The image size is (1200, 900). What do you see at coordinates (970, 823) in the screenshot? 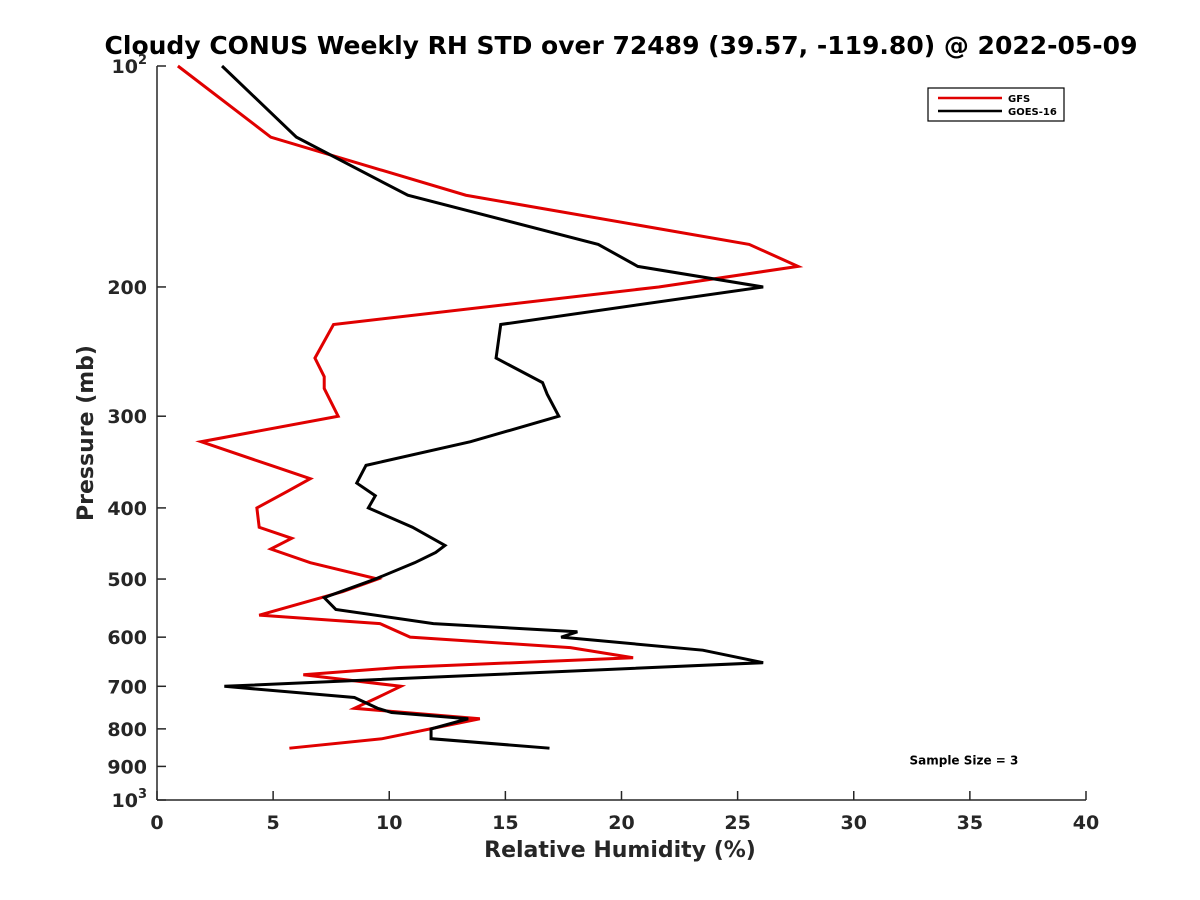
I see `x-tick-label: 35` at bounding box center [970, 823].